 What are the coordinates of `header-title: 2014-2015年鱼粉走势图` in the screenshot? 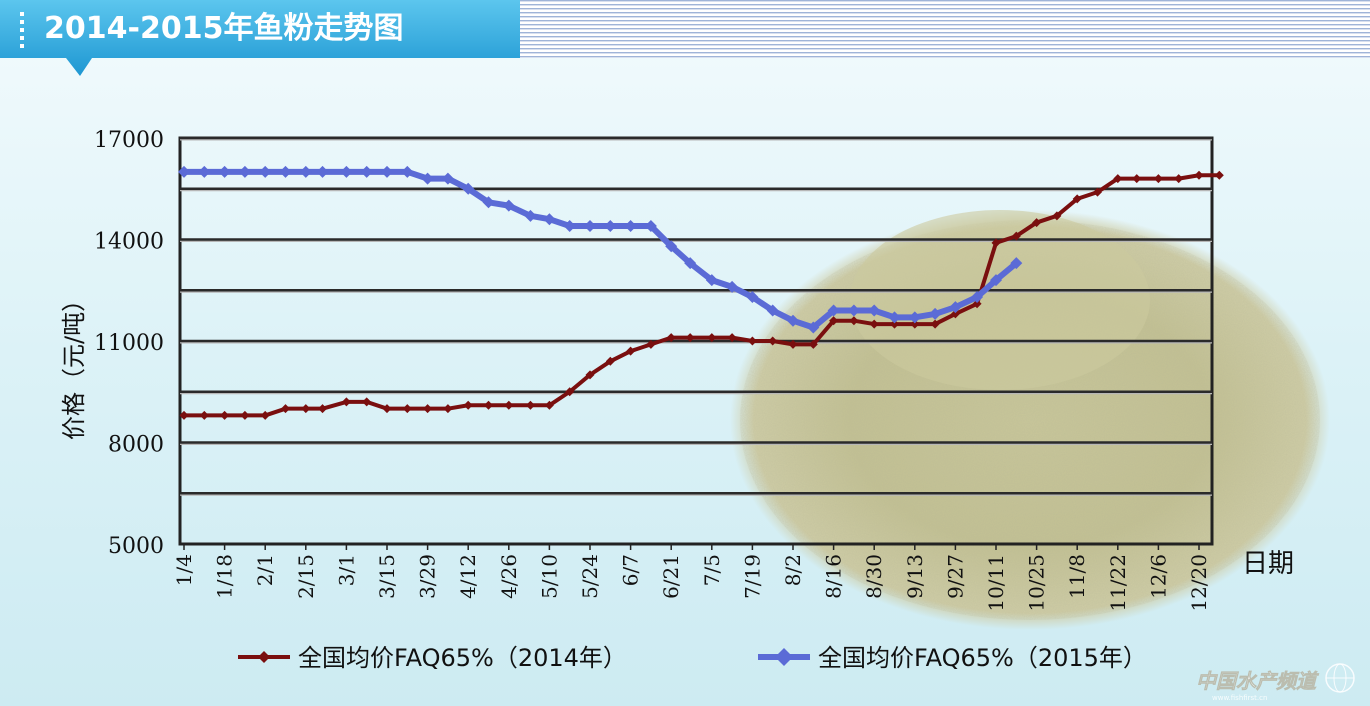 It's located at (223, 28).